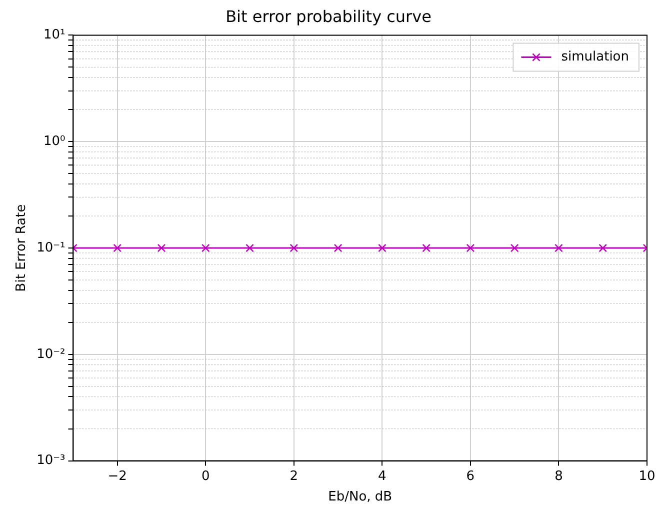 The image size is (665, 511). Describe the element at coordinates (51, 354) in the screenshot. I see `y-tick-label: 10⁻²` at that location.